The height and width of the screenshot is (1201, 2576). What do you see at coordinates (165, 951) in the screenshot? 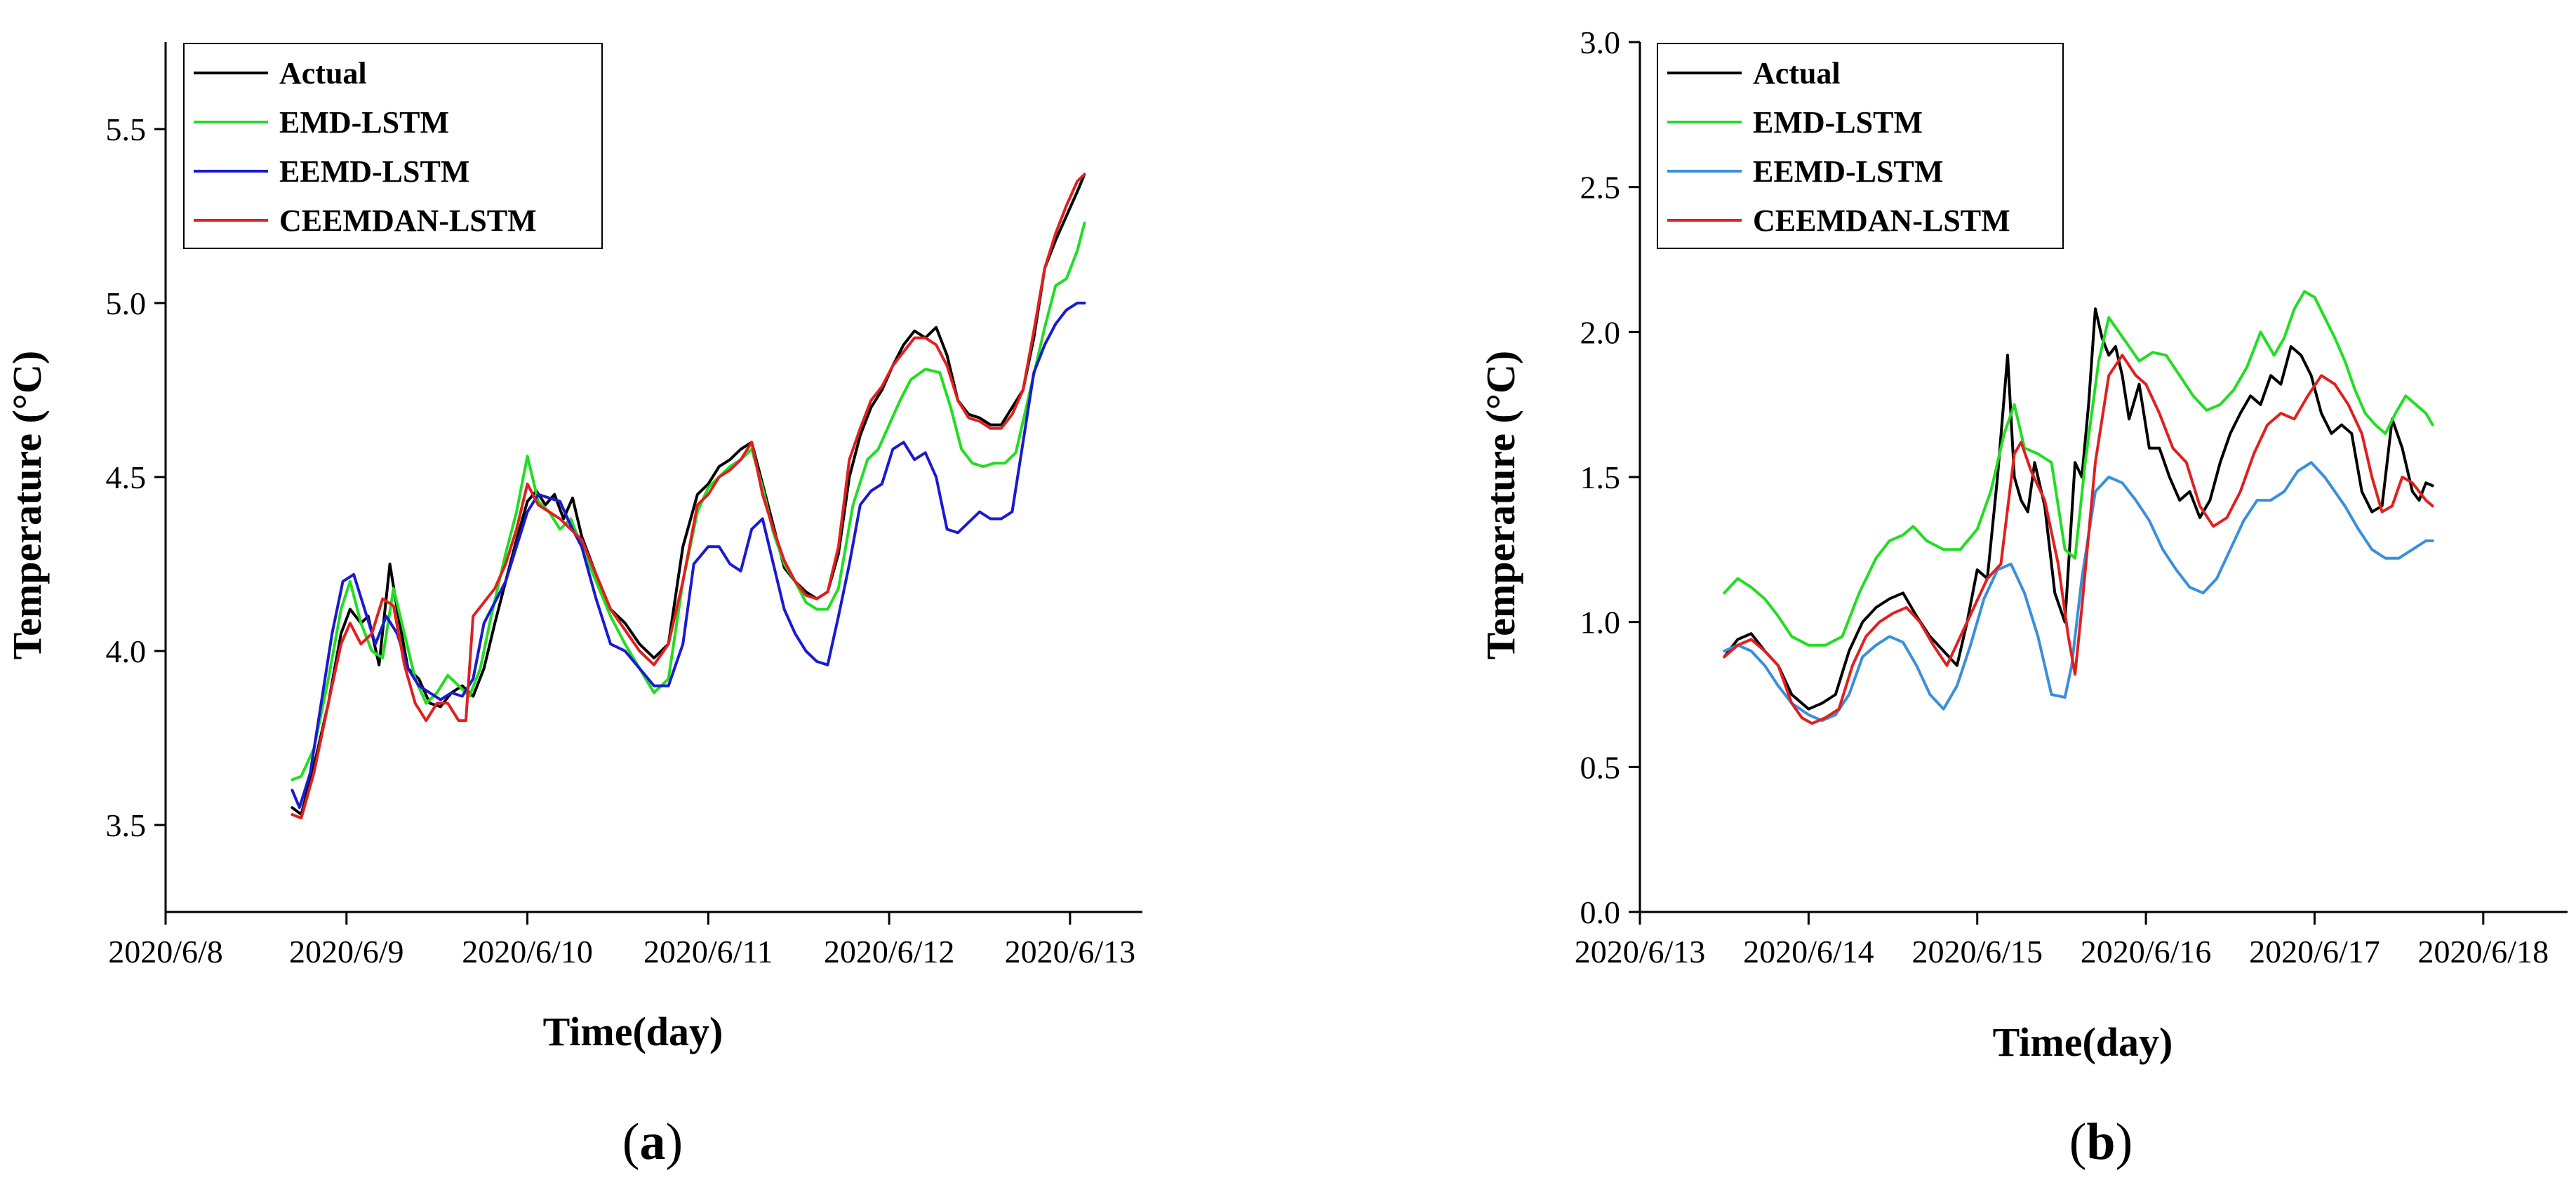
I see `x-tick-label: 2020/6/8` at bounding box center [165, 951].